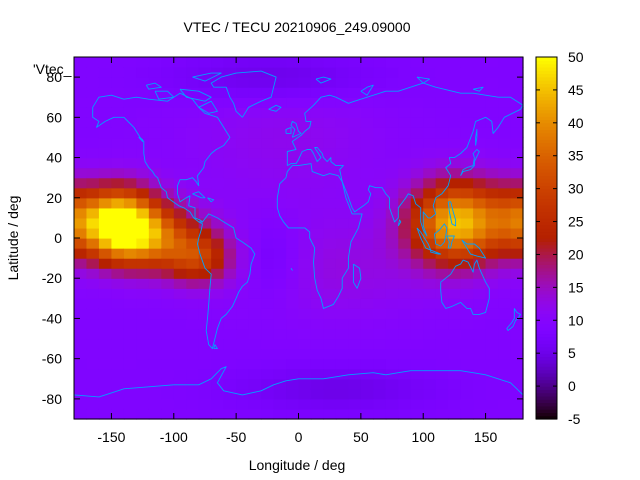 This screenshot has height=480, width=640. I want to click on x-tick-label: -100, so click(174, 437).